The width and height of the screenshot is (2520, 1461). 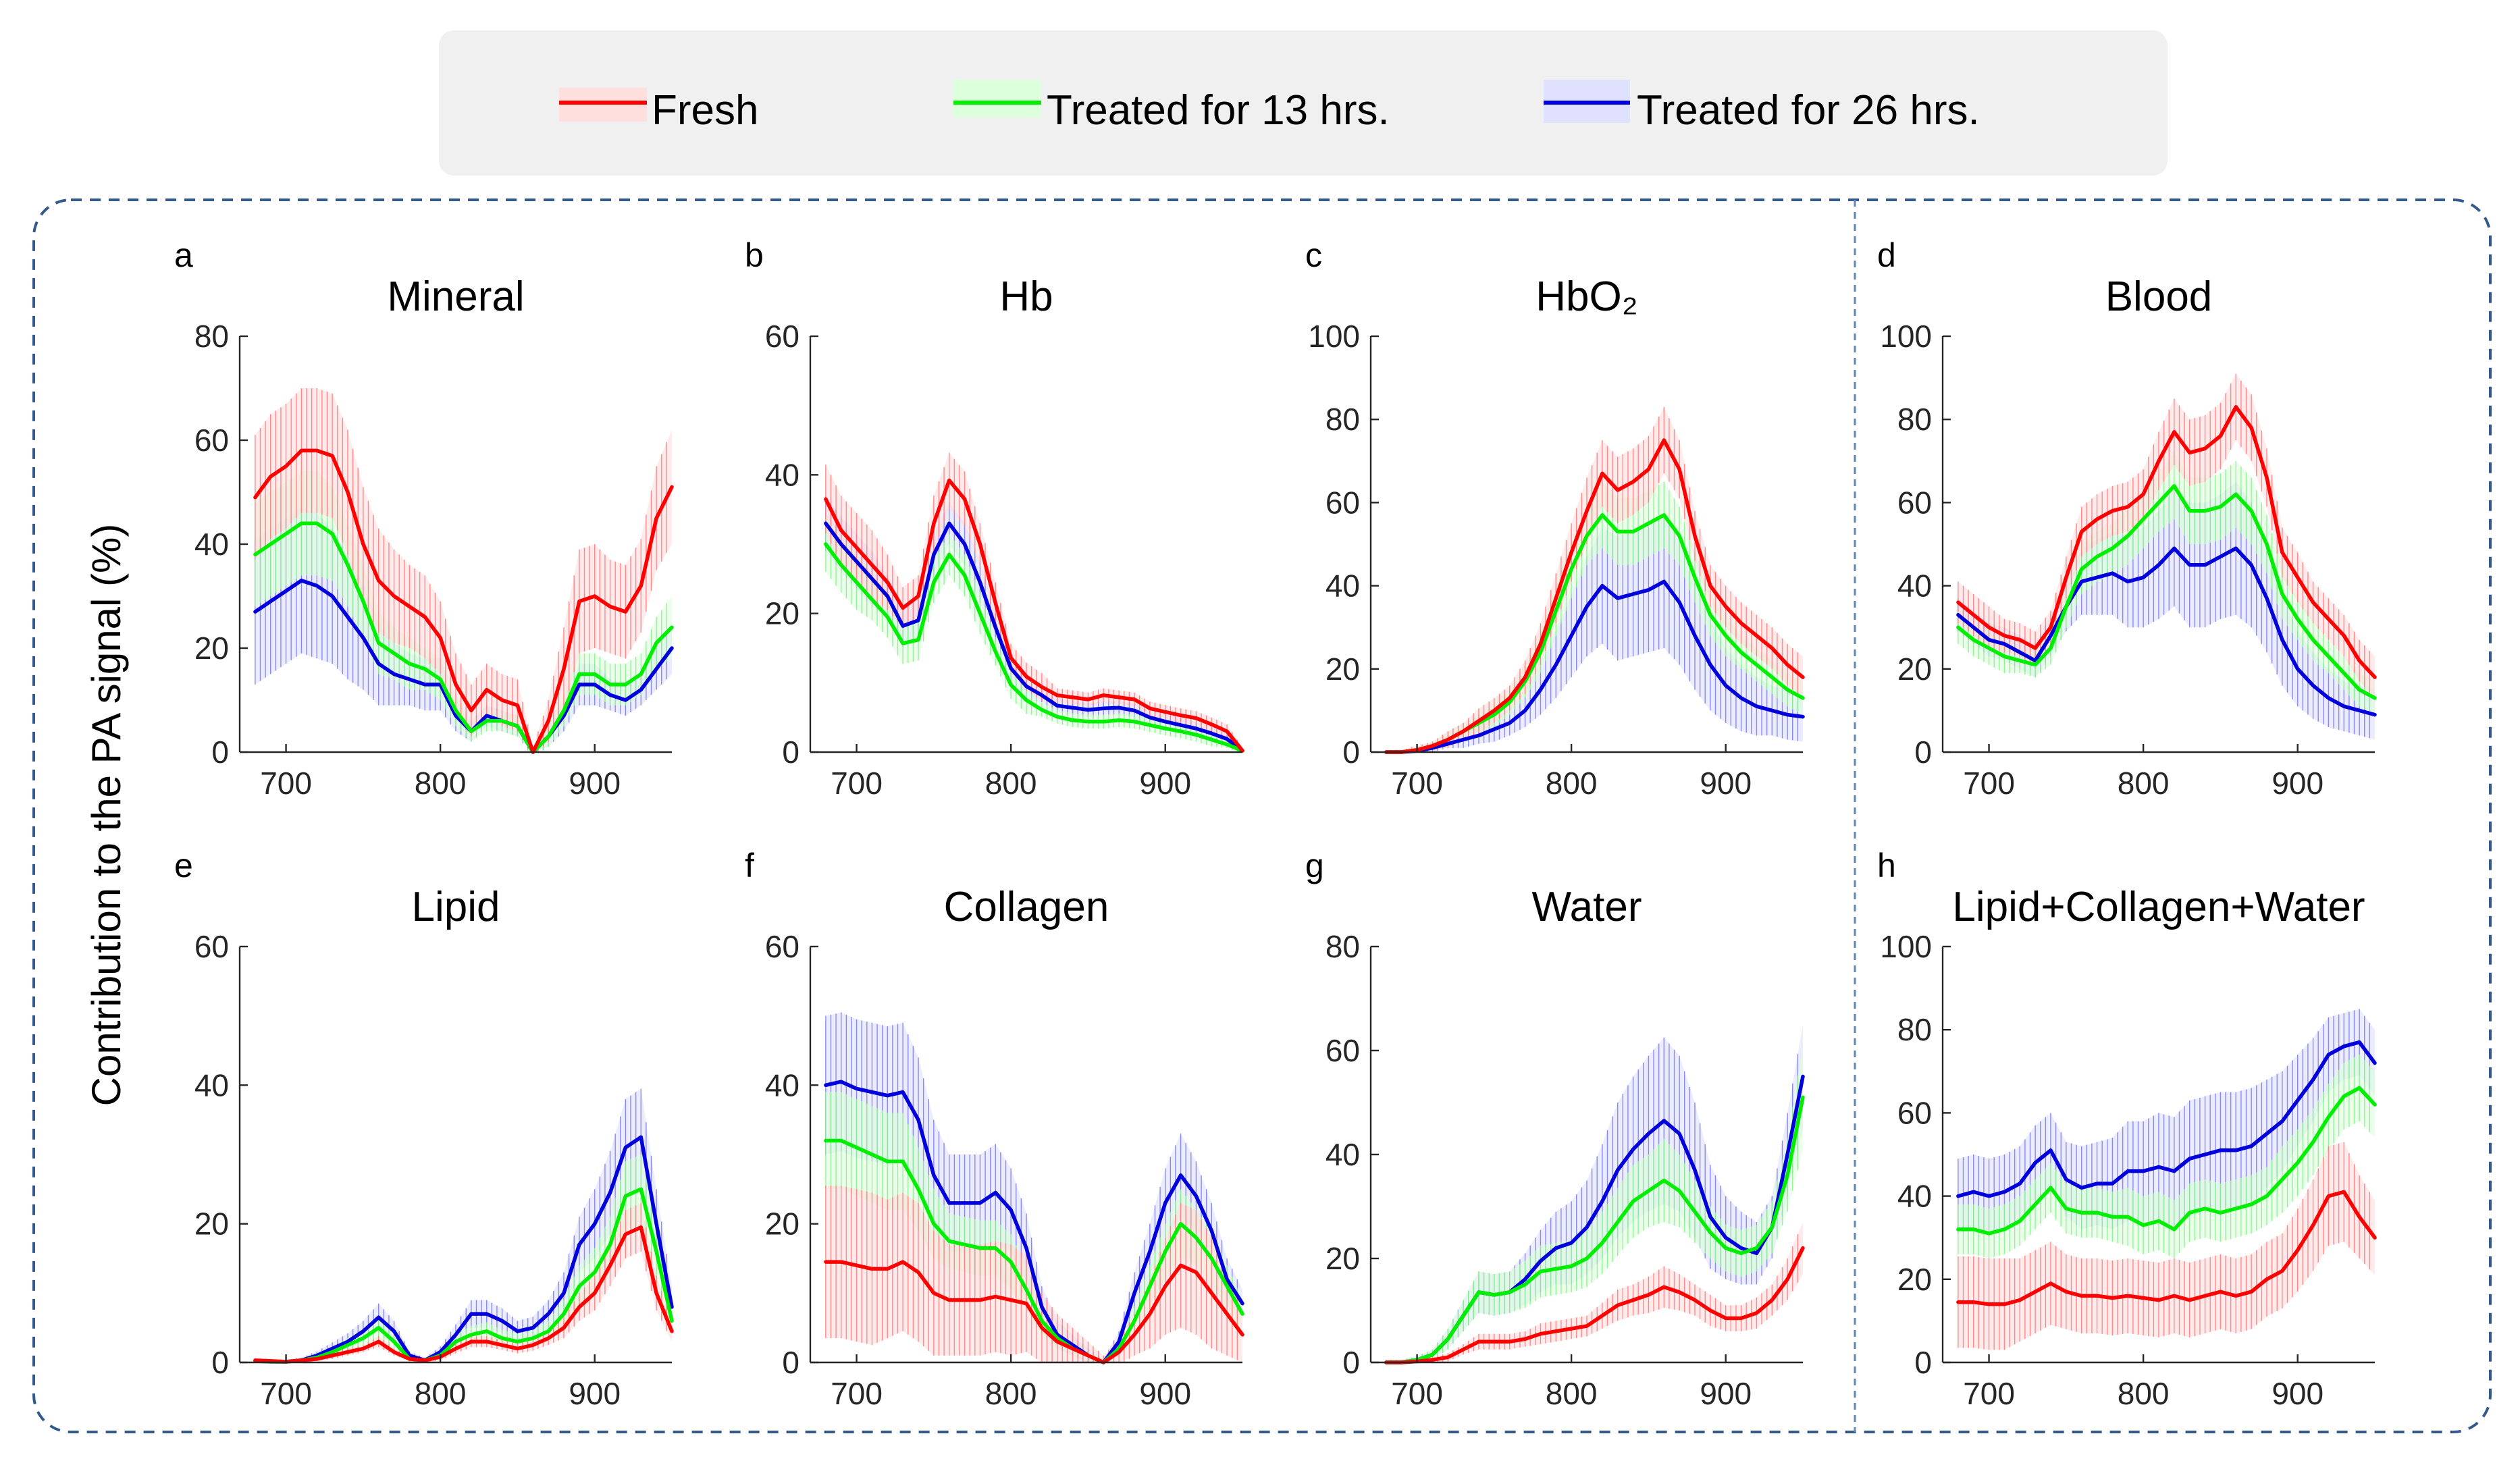 I want to click on series-line-h-treated-for-26-hrs-, so click(x=2167, y=1119).